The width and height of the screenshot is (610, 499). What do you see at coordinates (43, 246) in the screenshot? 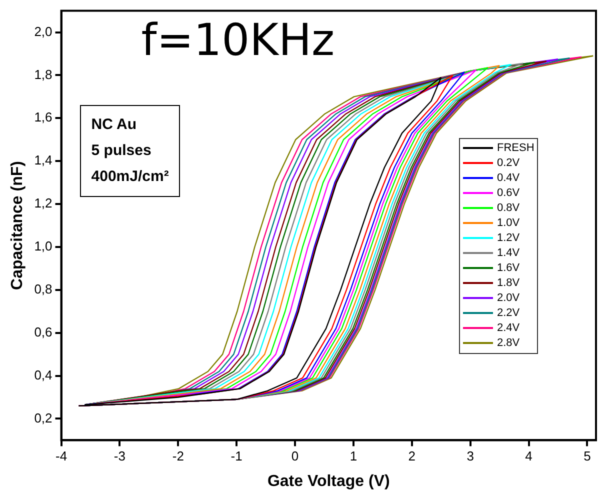
I see `y-tick-label: 1,0` at bounding box center [43, 246].